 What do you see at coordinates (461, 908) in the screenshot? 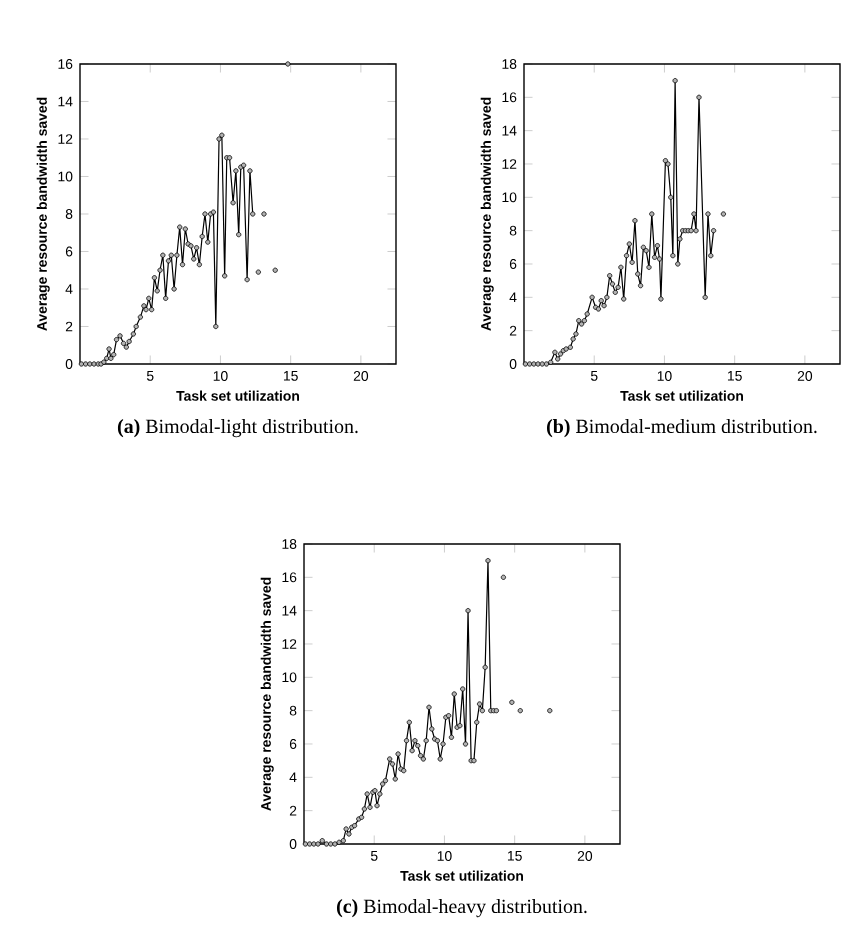
I see `text: (c) Bimodal-heavy distribution.` at bounding box center [461, 908].